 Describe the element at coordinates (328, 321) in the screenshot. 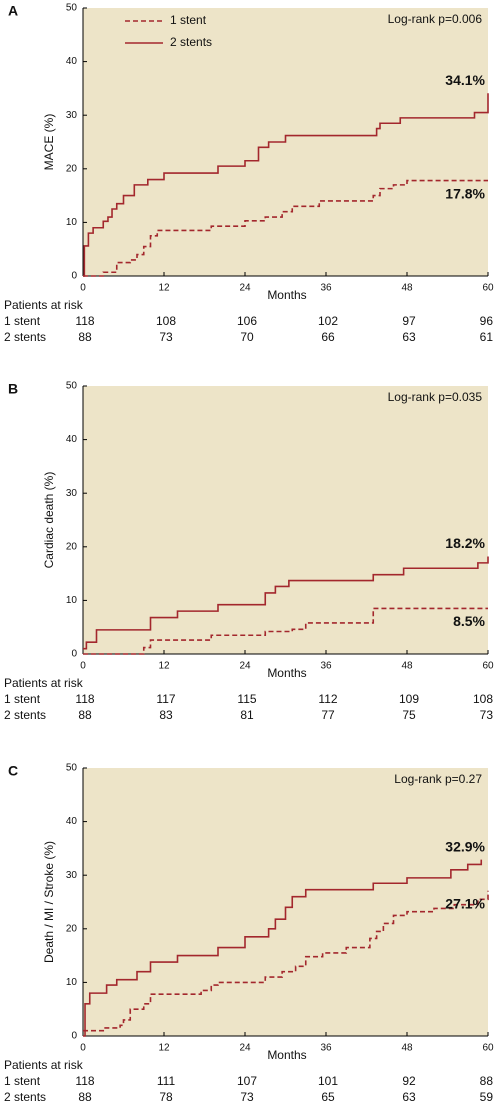

I see `risk-count: 102` at that location.